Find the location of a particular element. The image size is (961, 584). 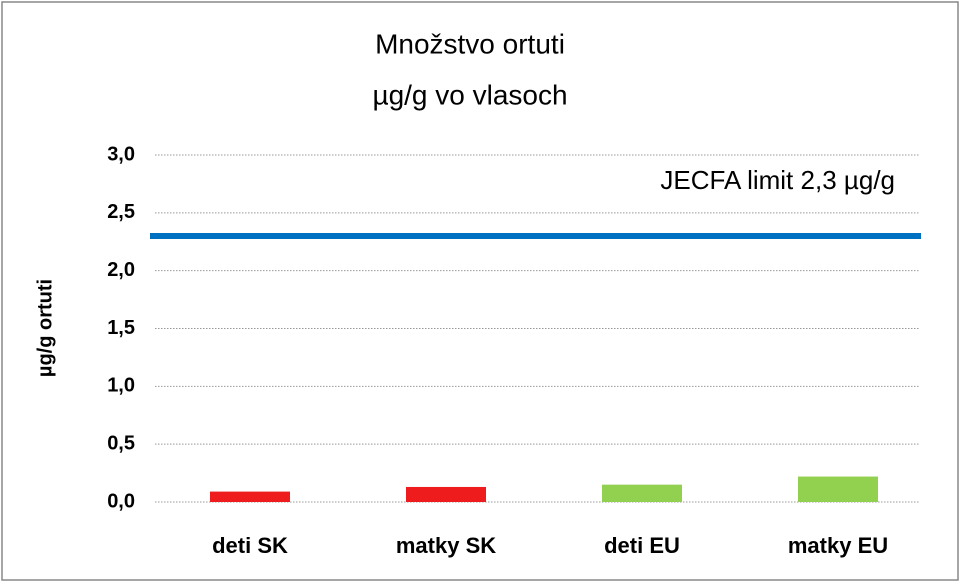

y-tick-label: 2,0 is located at coordinates (121, 270).